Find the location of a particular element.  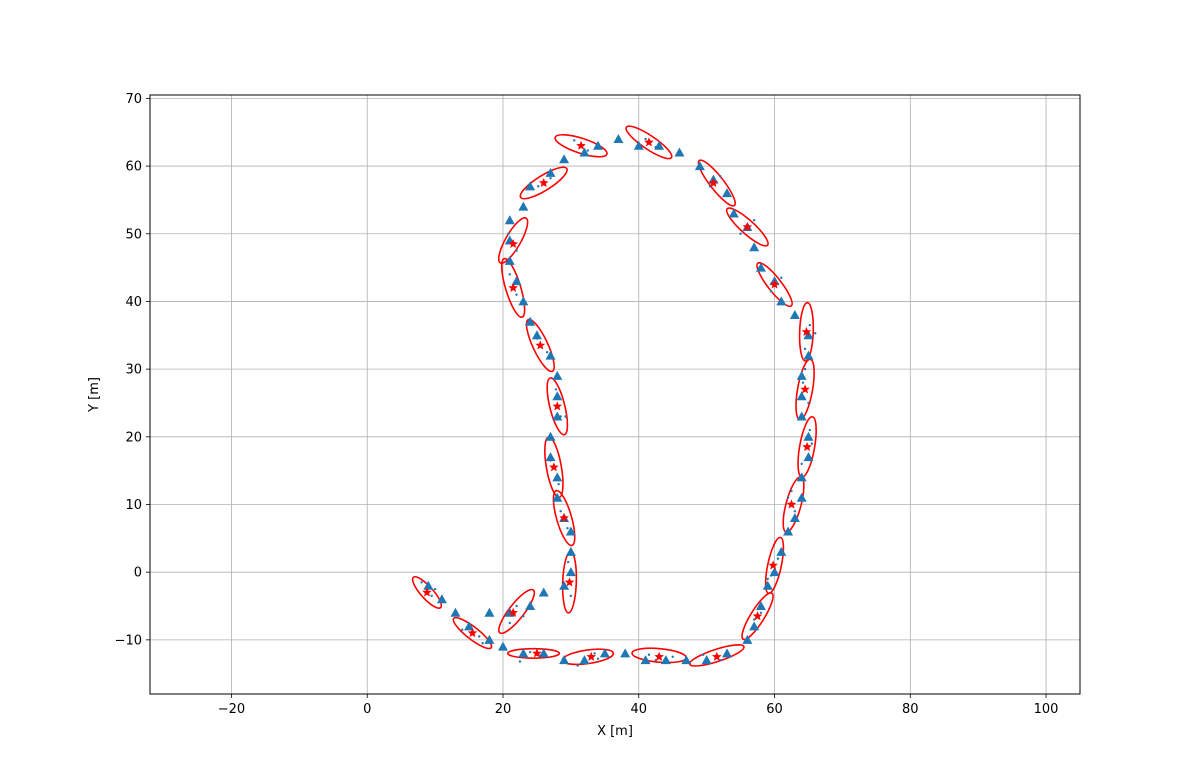

y-tick-label: 30 is located at coordinates (133, 370).